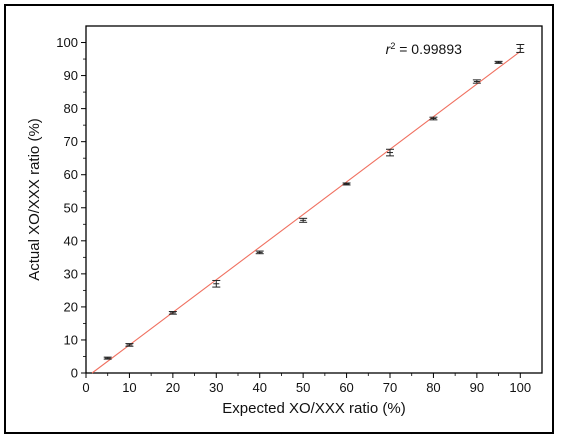 This screenshot has width=562, height=442. I want to click on r-squared-value: = 0.99893, so click(428, 49).